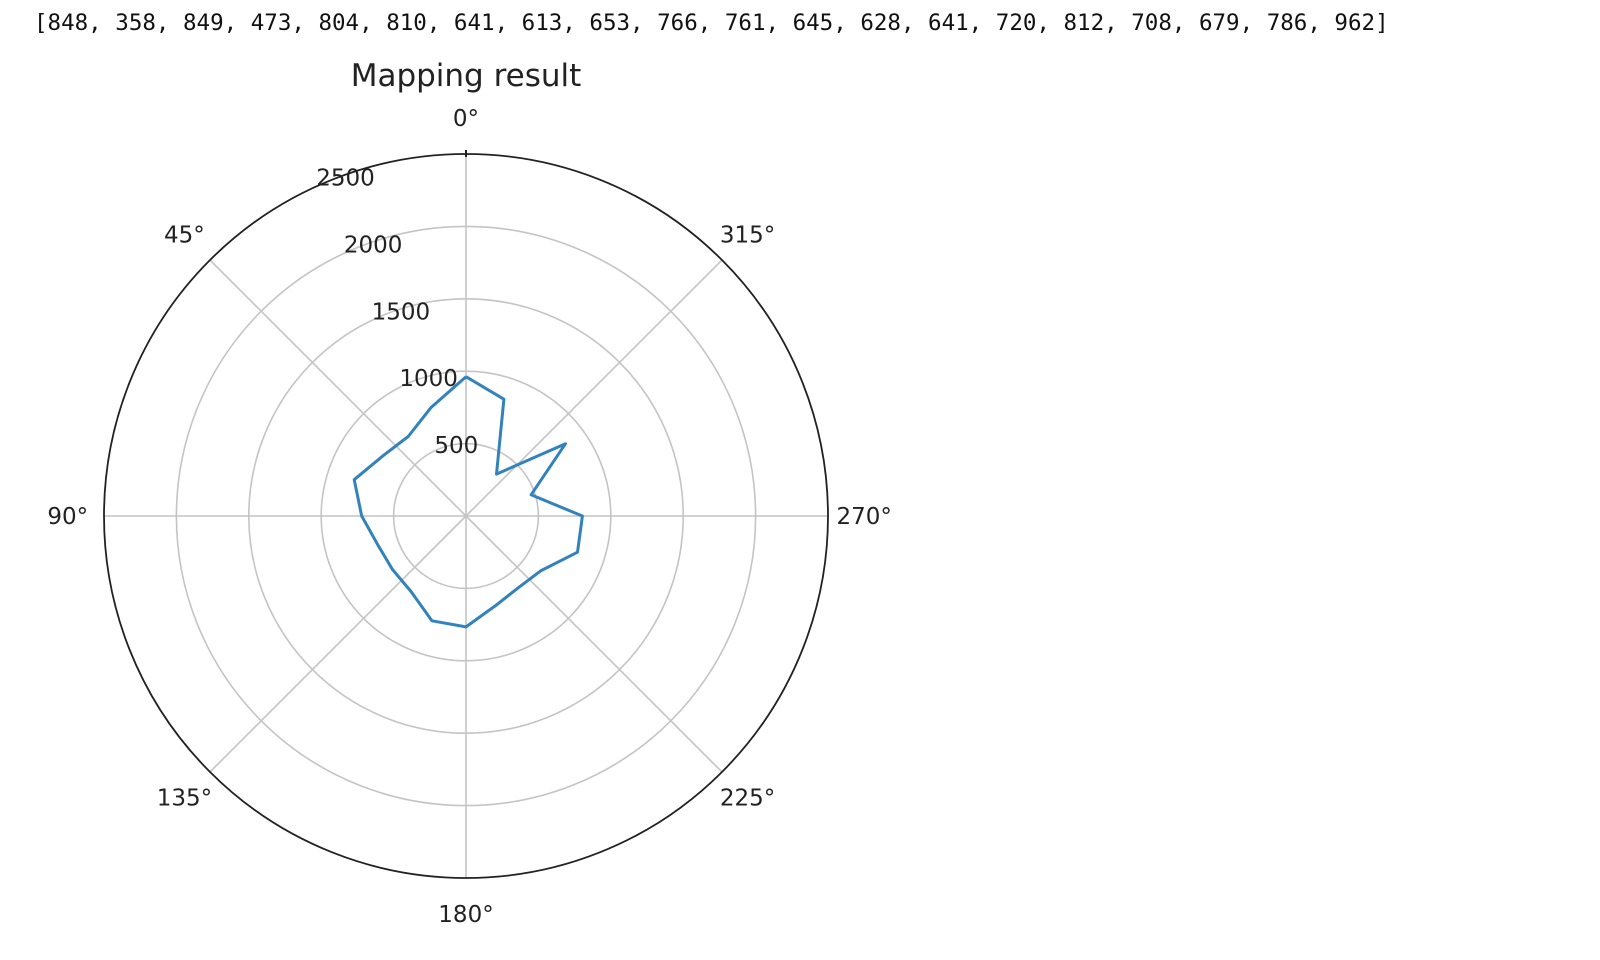 This screenshot has height=960, width=1600. What do you see at coordinates (747, 235) in the screenshot?
I see `theta-tick-label: 315°` at bounding box center [747, 235].